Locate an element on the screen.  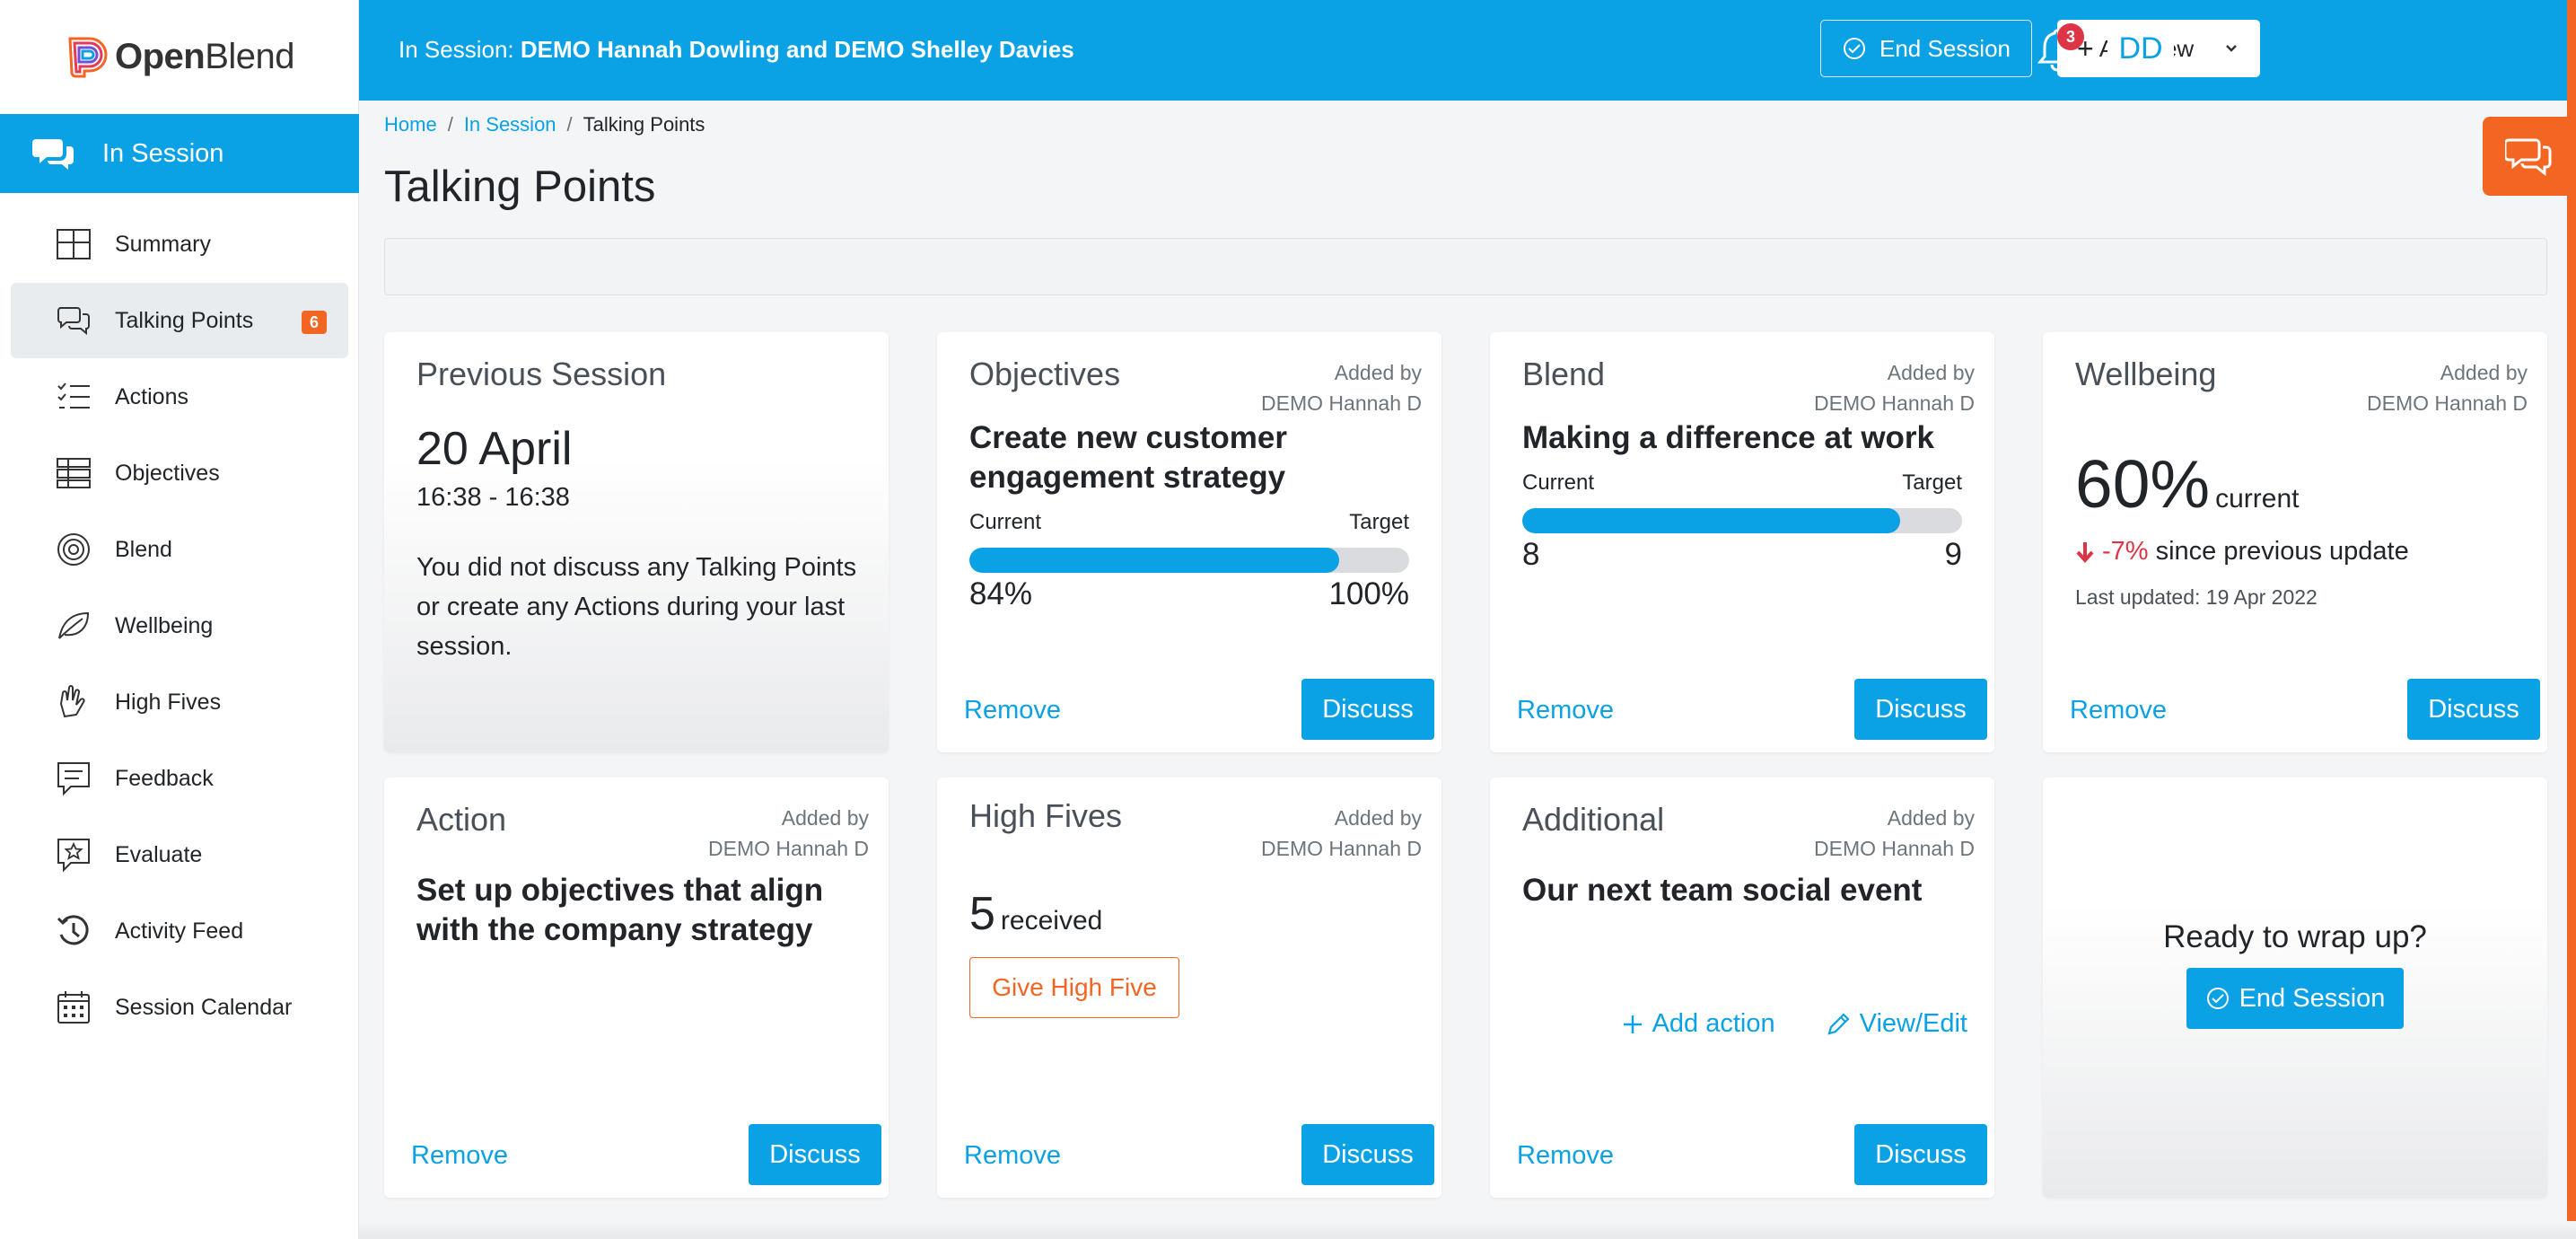
talking-points-count-badge: 6 is located at coordinates (314, 323).